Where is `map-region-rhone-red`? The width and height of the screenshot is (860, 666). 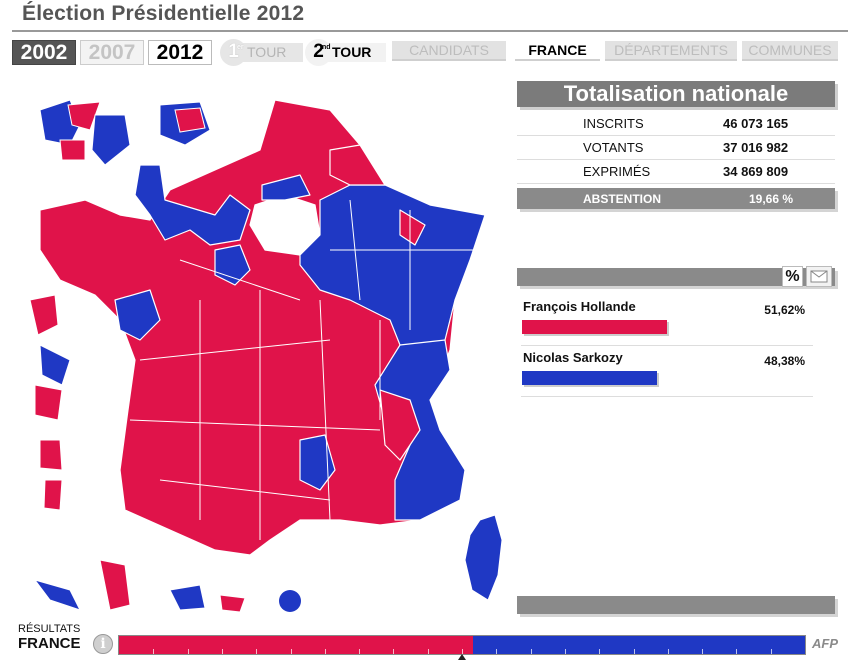
map-region-rhone-red is located at coordinates (400, 425).